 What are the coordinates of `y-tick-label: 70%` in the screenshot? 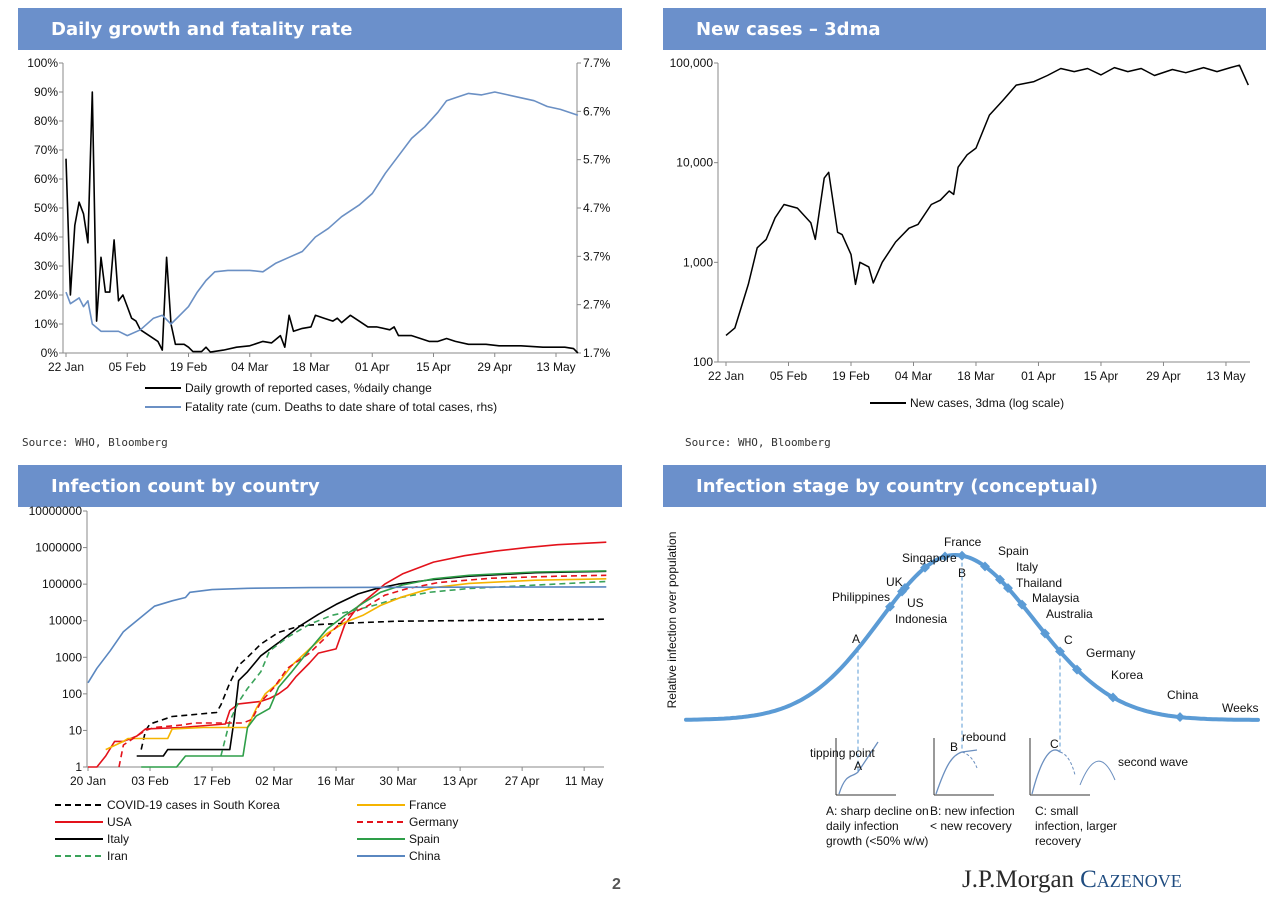 It's located at (46, 150).